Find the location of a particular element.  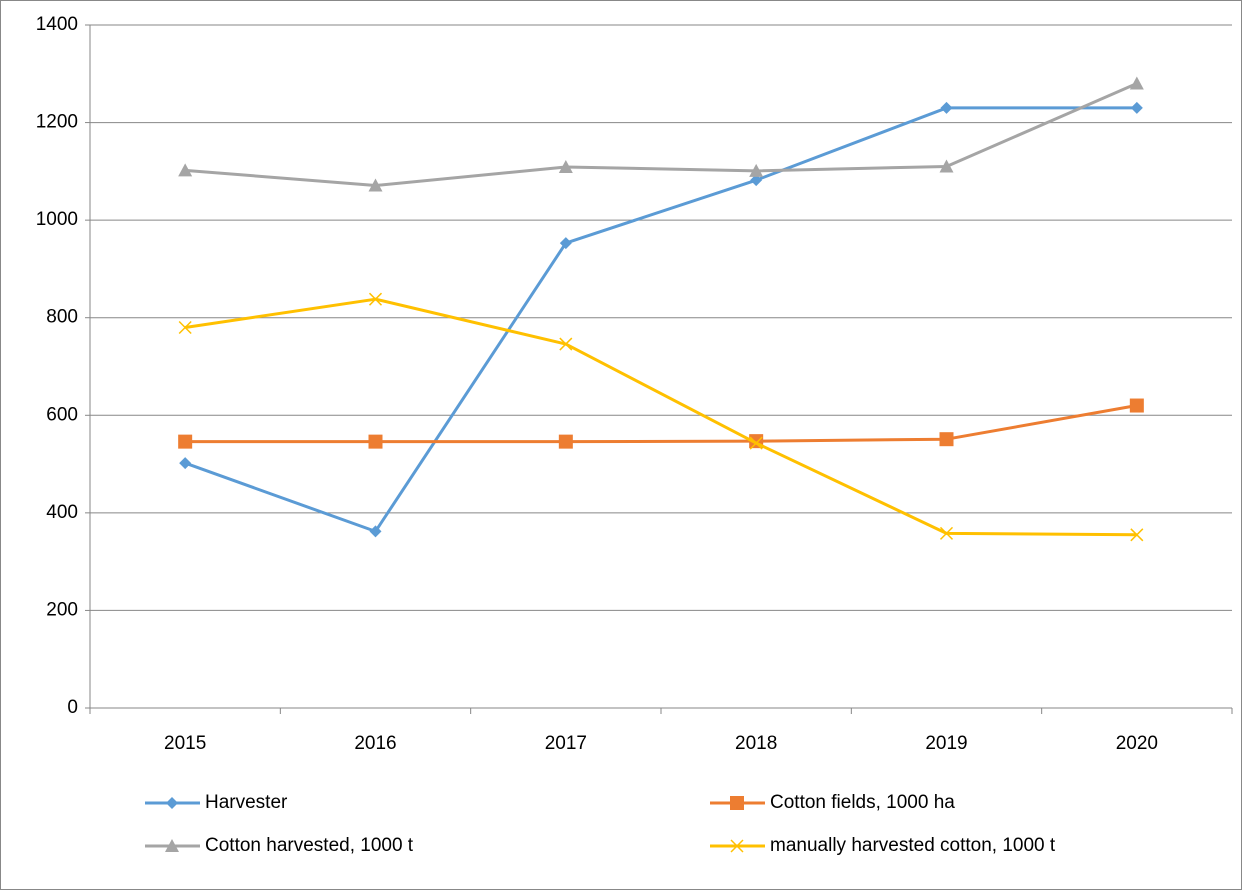

y-tick-label: 1400 is located at coordinates (57, 24).